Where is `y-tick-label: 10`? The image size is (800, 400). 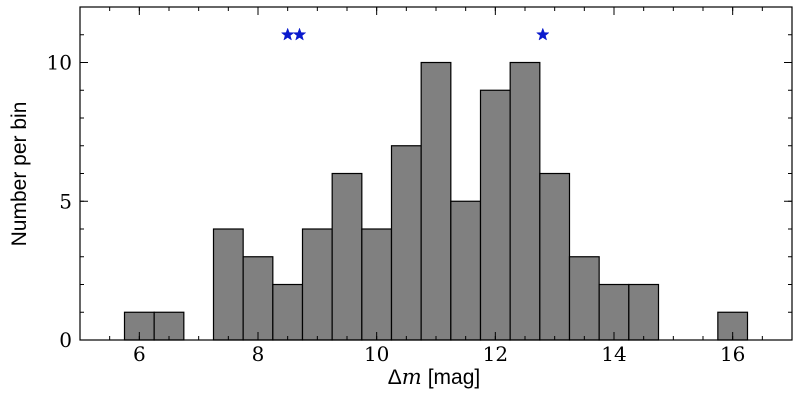 y-tick-label: 10 is located at coordinates (59, 63).